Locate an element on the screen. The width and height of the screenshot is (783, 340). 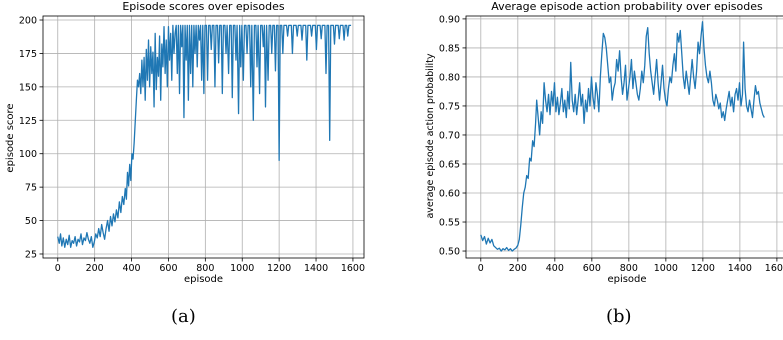
y-tick-label: 50 is located at coordinates (31, 221).